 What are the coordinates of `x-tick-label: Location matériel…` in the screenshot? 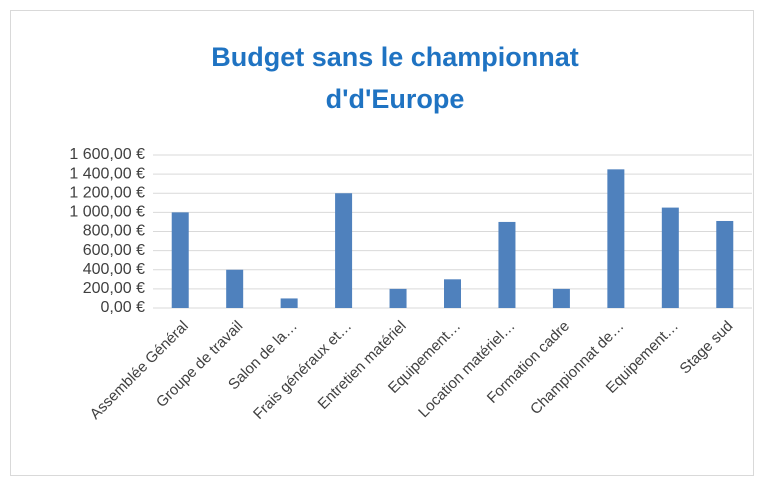 It's located at (466, 369).